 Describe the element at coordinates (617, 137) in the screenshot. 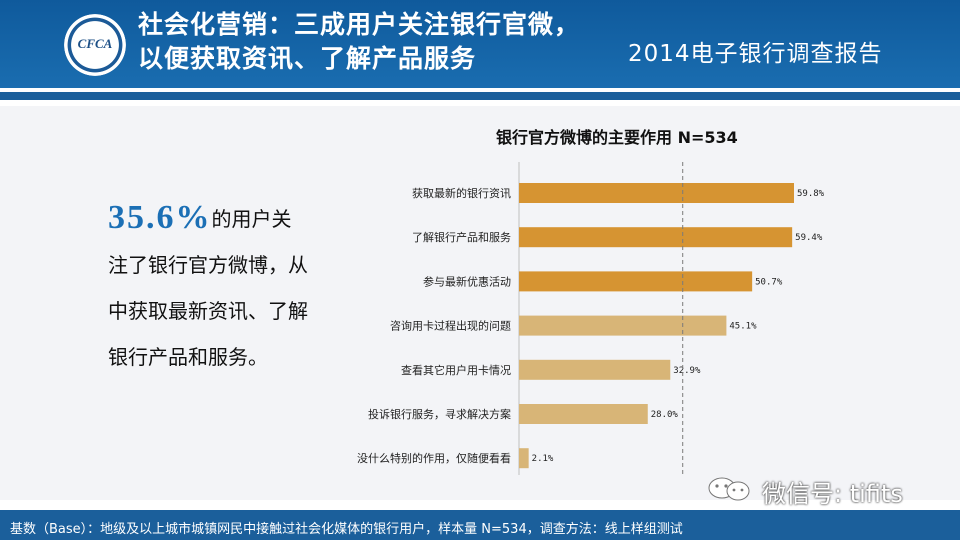

I see `chart-title: 银行官方微博的主要作用 N=534` at that location.